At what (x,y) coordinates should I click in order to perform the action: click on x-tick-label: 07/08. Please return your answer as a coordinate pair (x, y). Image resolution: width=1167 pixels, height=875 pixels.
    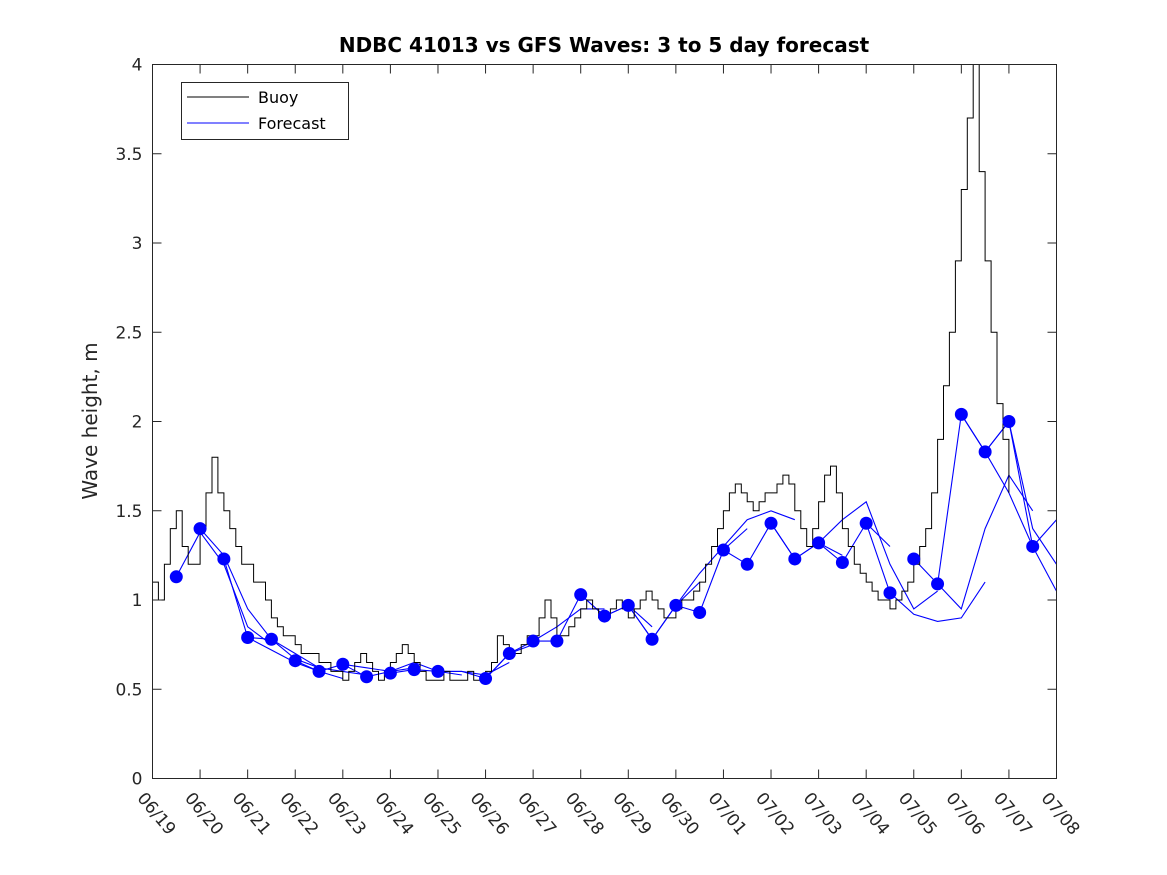
    Looking at the image, I should click on (1060, 814).